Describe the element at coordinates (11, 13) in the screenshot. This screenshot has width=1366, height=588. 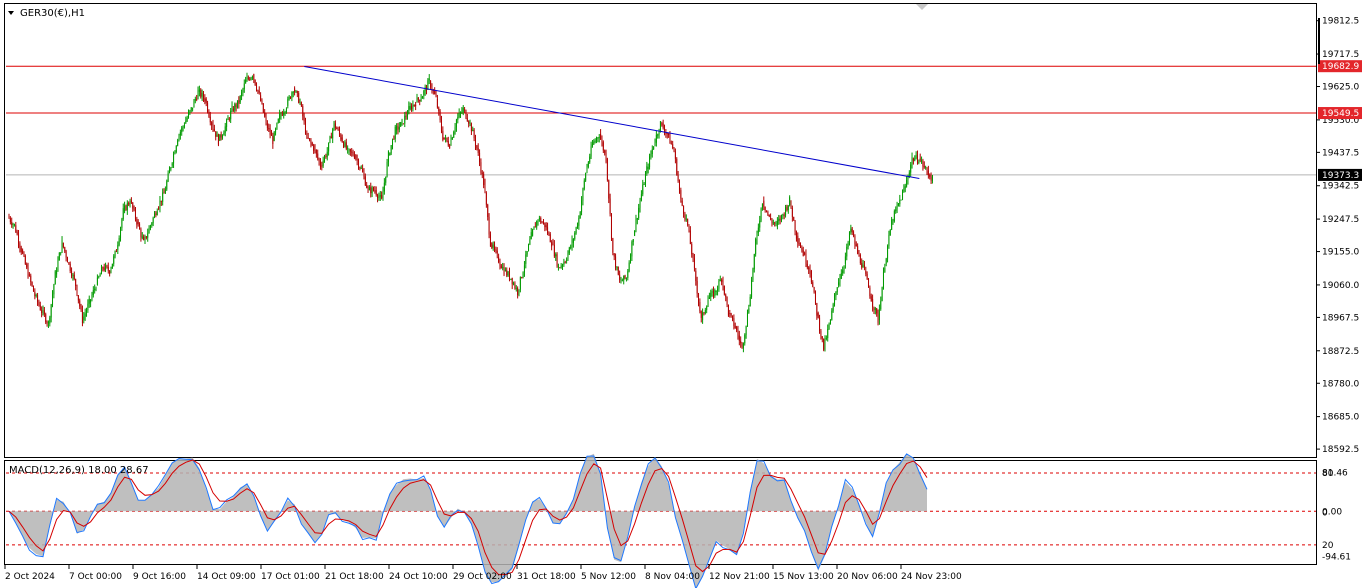
I see `dropdown-triangle-icon` at that location.